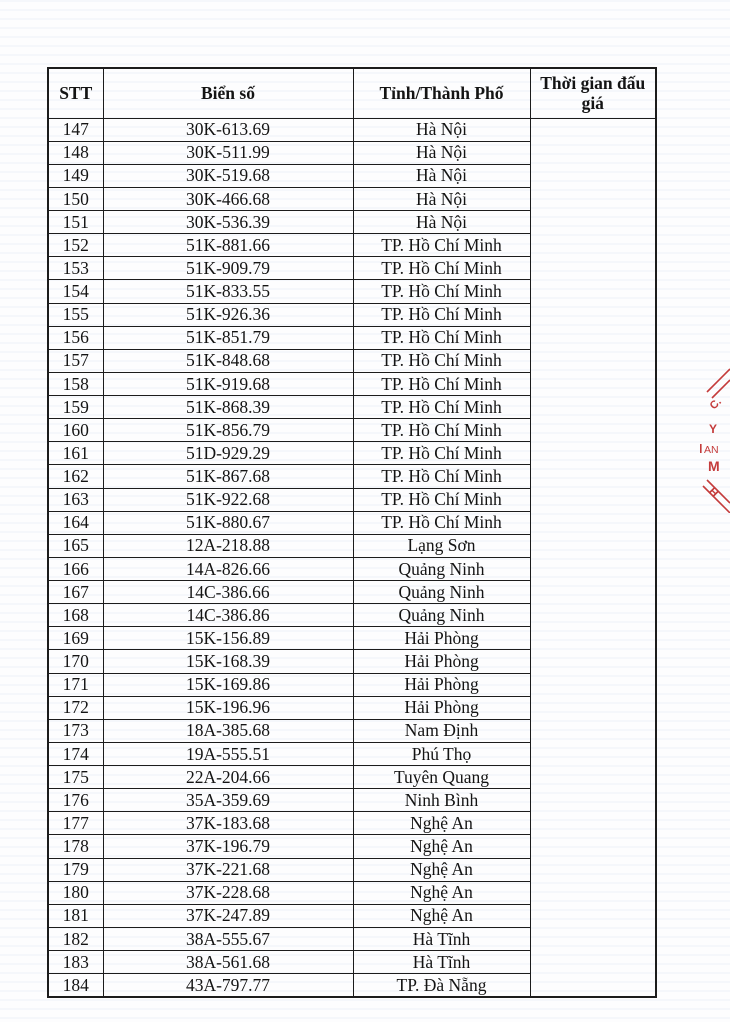 Image resolution: width=730 pixels, height=1022 pixels. What do you see at coordinates (75, 199) in the screenshot?
I see `row-stt-cell: 150` at bounding box center [75, 199].